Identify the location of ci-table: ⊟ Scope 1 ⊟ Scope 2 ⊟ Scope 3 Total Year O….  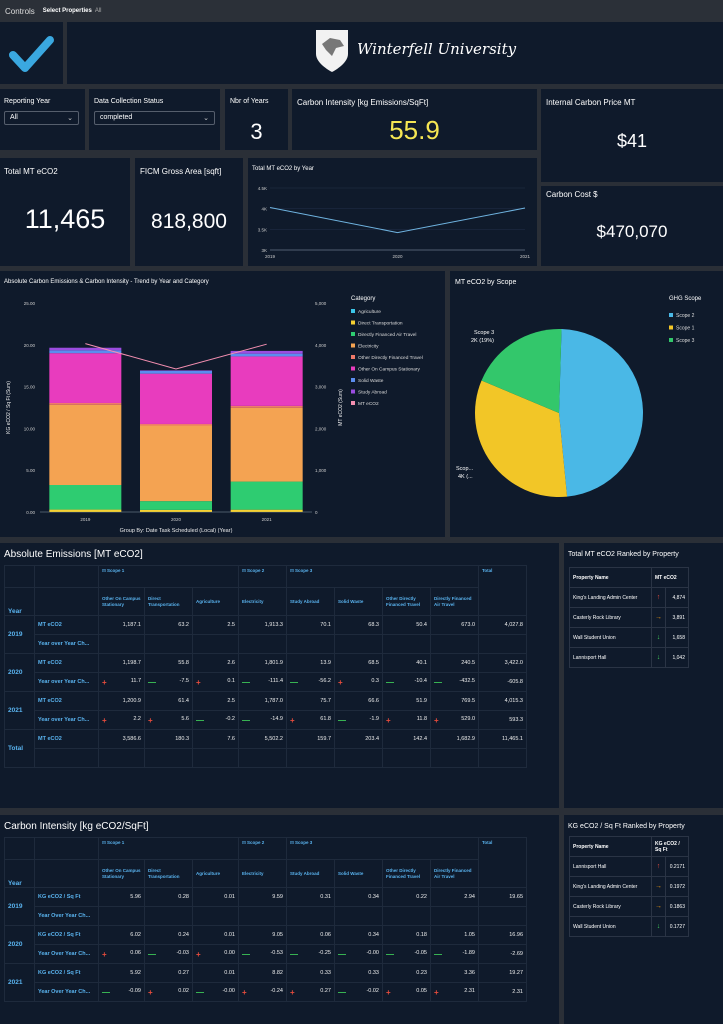
(265, 919).